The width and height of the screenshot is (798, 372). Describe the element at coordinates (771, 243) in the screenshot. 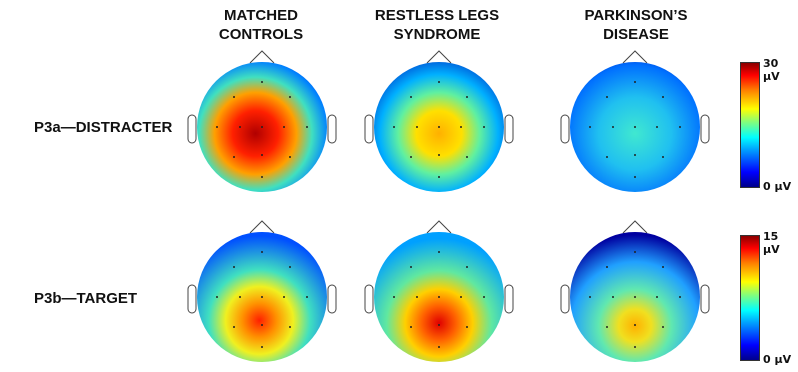

I see `colorbar-max-label-p3b: 15 µV` at that location.